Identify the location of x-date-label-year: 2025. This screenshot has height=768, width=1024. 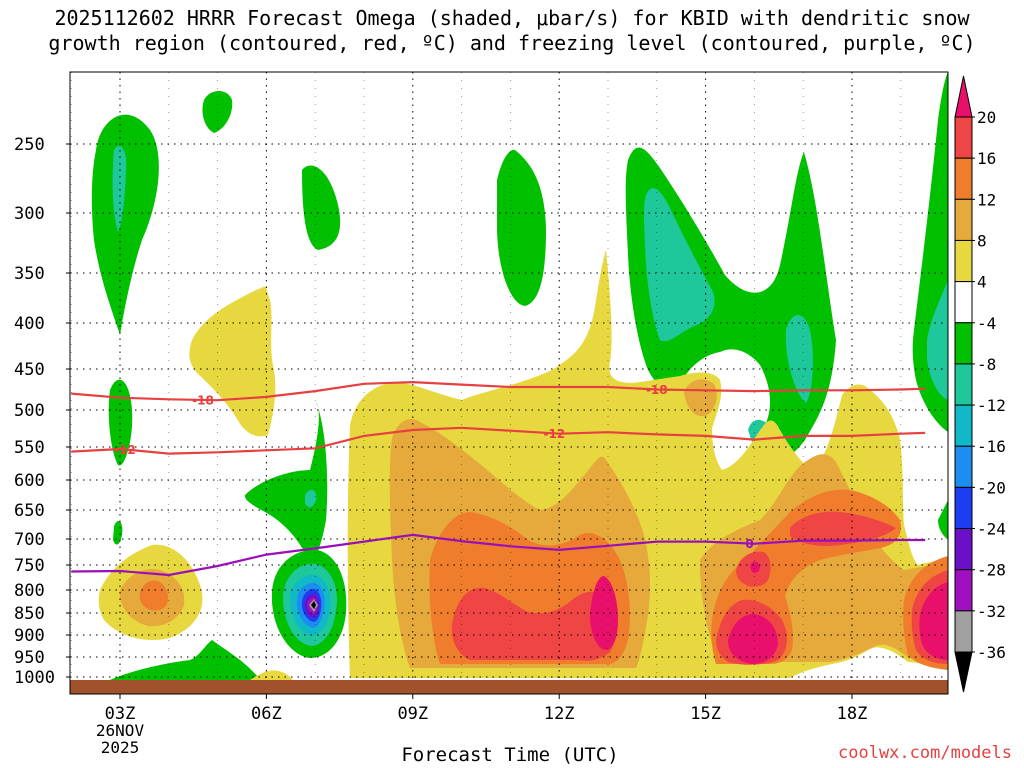
(120, 747).